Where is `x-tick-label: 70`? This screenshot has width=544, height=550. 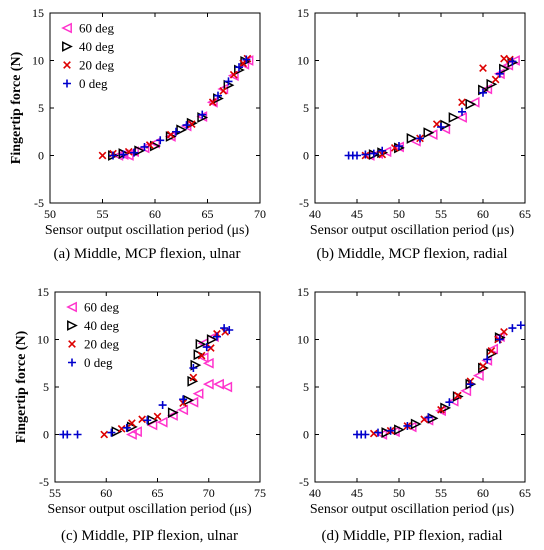
x-tick-label: 70 is located at coordinates (260, 214).